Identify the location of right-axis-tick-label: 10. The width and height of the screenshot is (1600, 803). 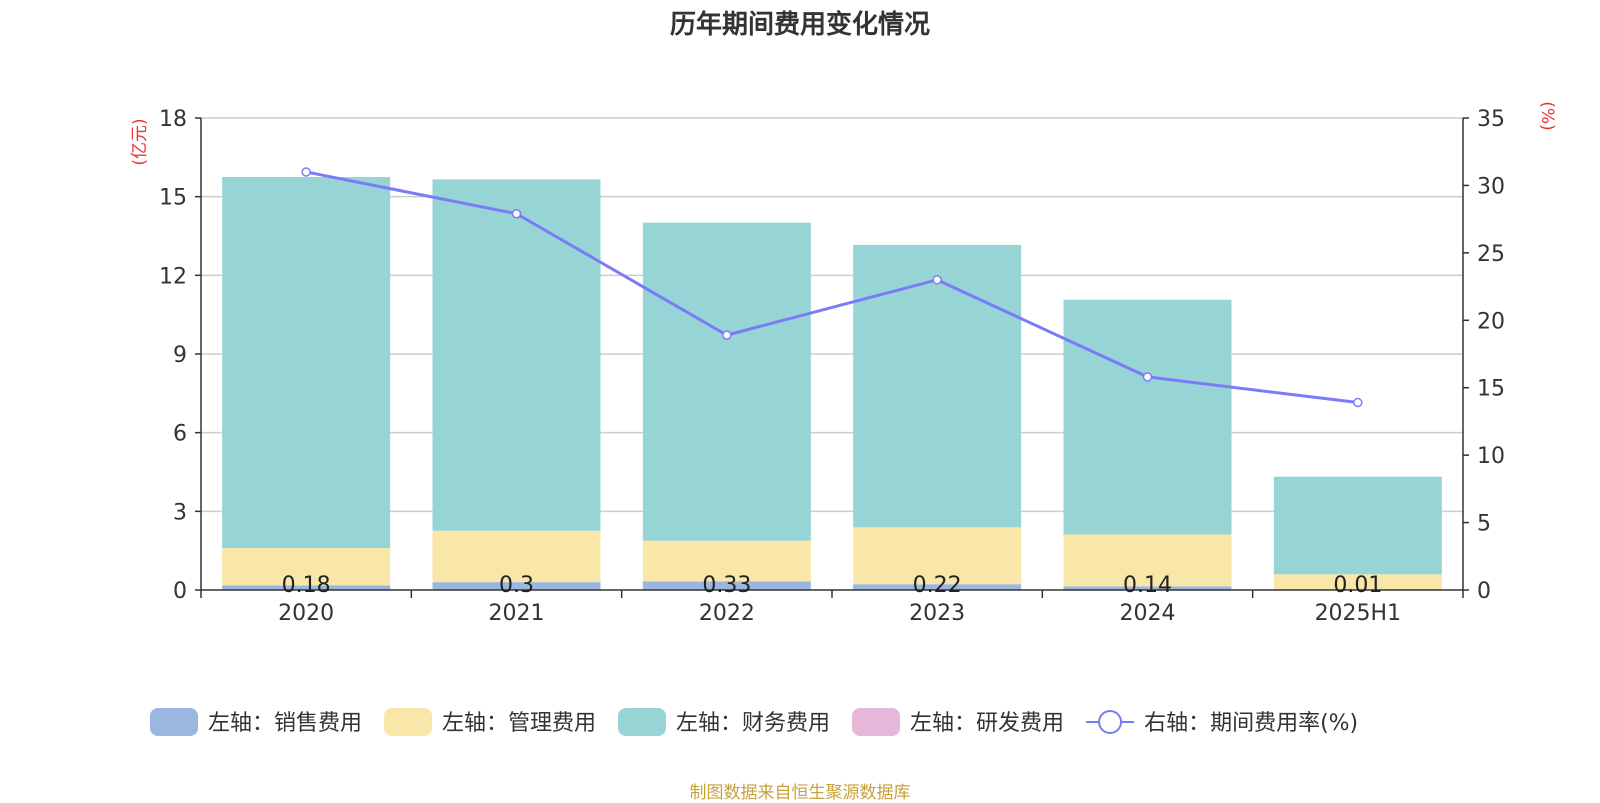
(1491, 456).